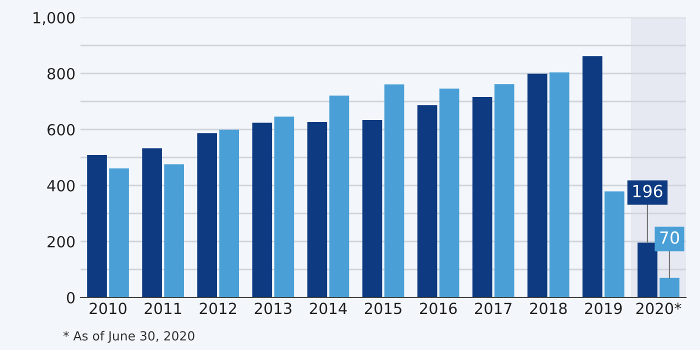 The height and width of the screenshot is (350, 700). What do you see at coordinates (61, 130) in the screenshot?
I see `y-tick-label: 600` at bounding box center [61, 130].